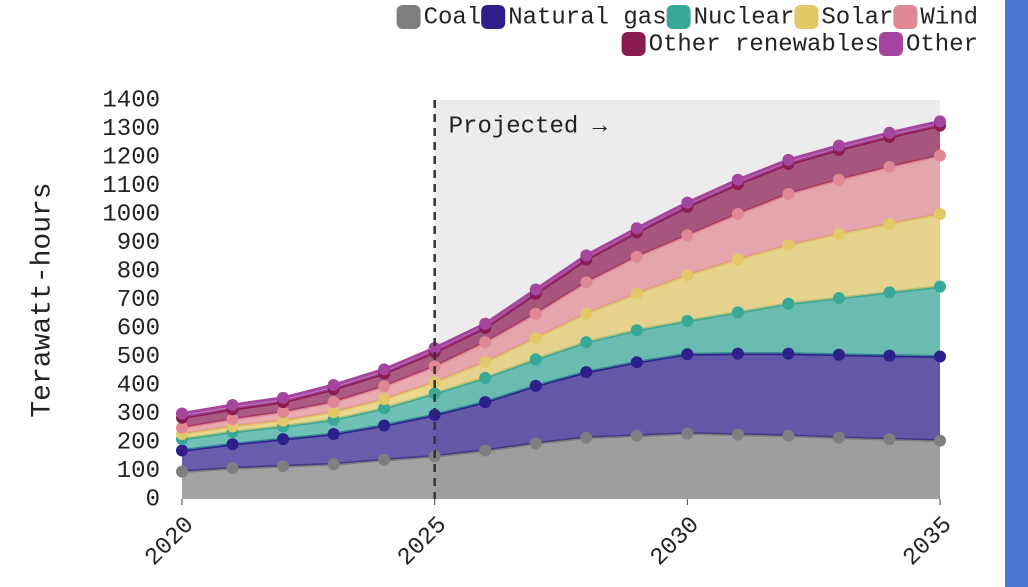 Image resolution: width=1028 pixels, height=587 pixels. Describe the element at coordinates (131, 214) in the screenshot. I see `y-tick-label: 1000` at that location.